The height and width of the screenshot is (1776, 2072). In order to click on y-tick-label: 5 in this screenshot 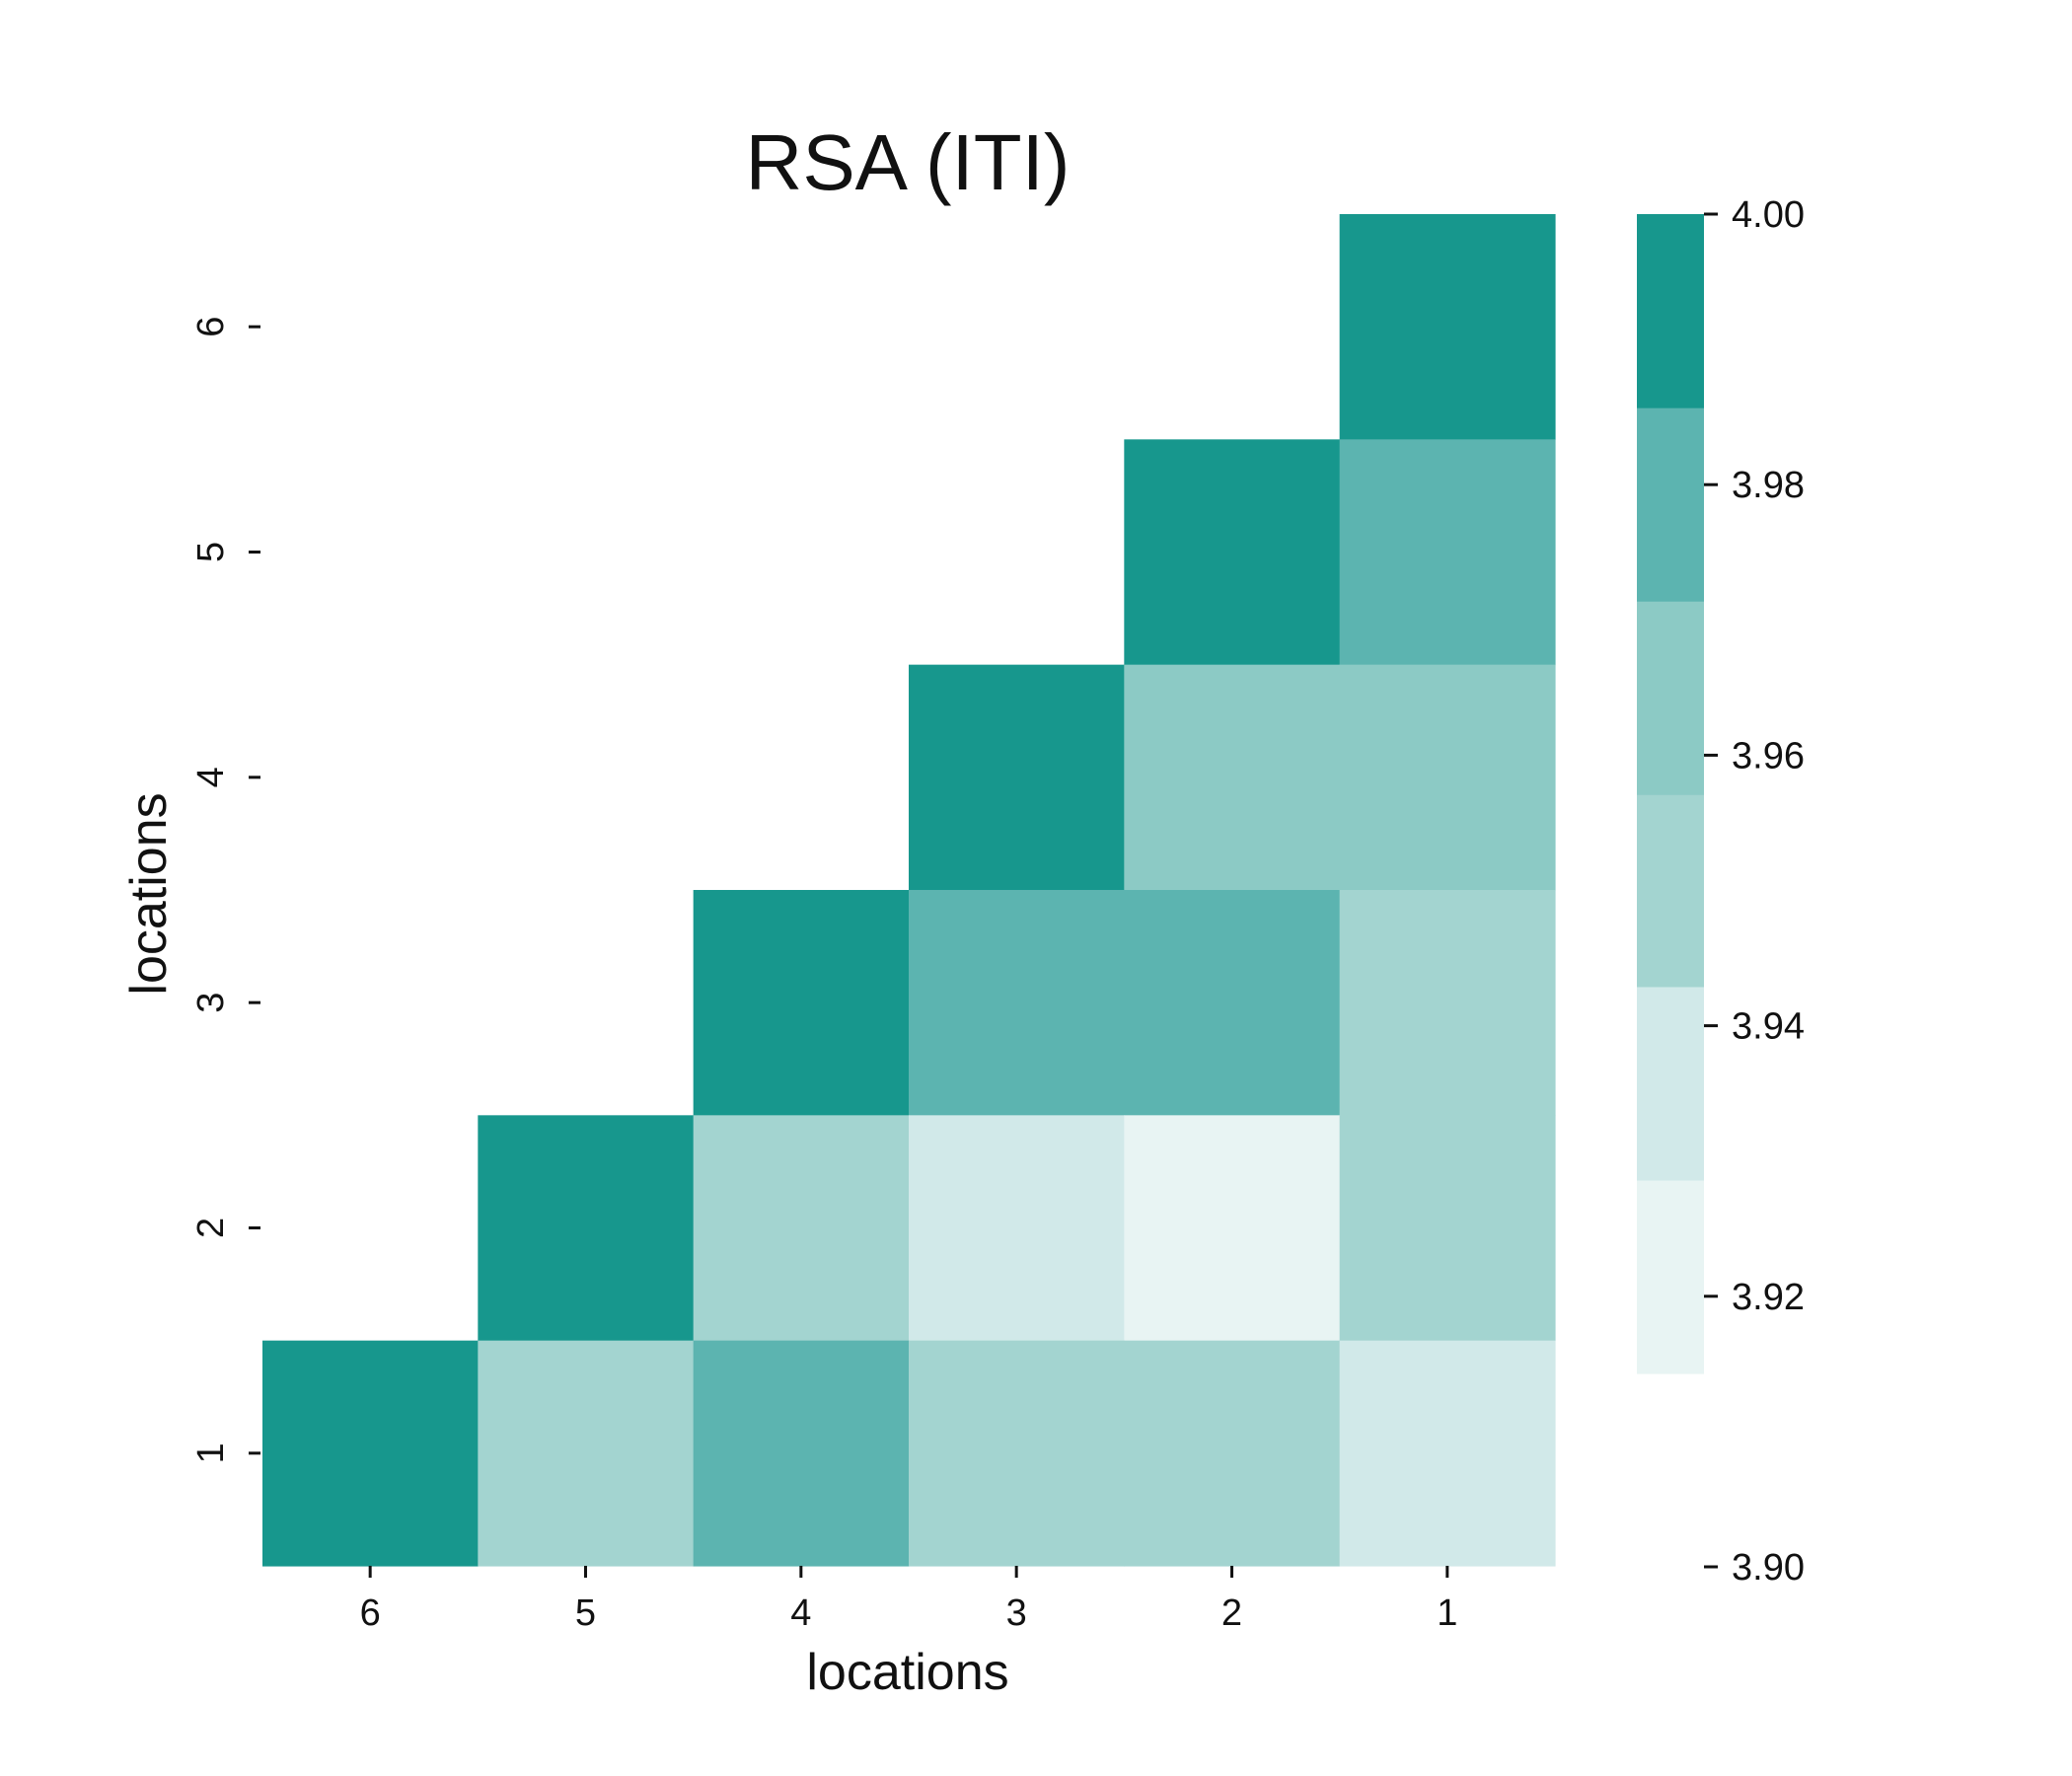, I will do `click(211, 552)`.